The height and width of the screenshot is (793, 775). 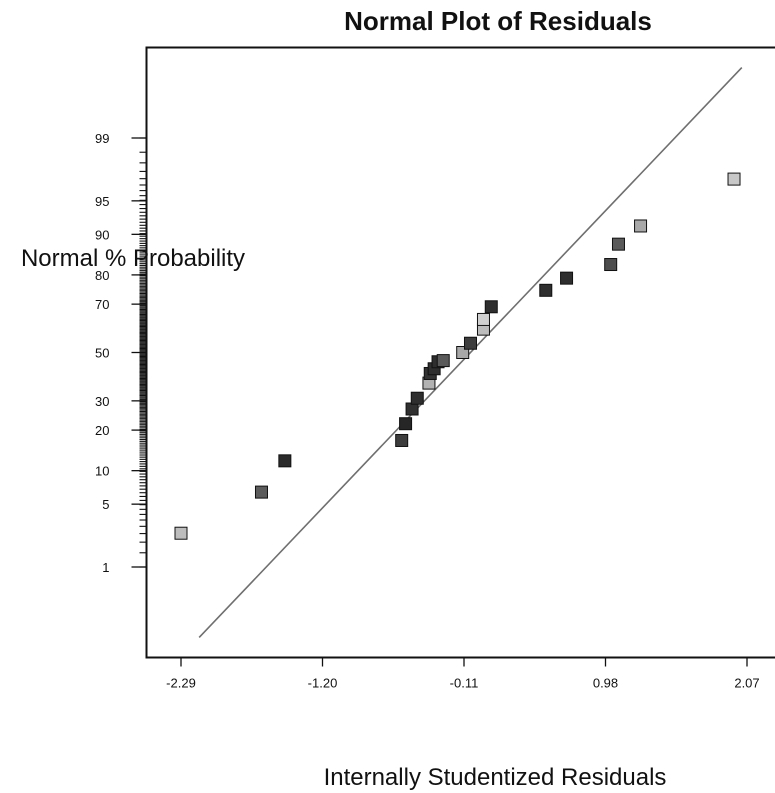 I want to click on x-tick-label: -2.29, so click(x=181, y=683).